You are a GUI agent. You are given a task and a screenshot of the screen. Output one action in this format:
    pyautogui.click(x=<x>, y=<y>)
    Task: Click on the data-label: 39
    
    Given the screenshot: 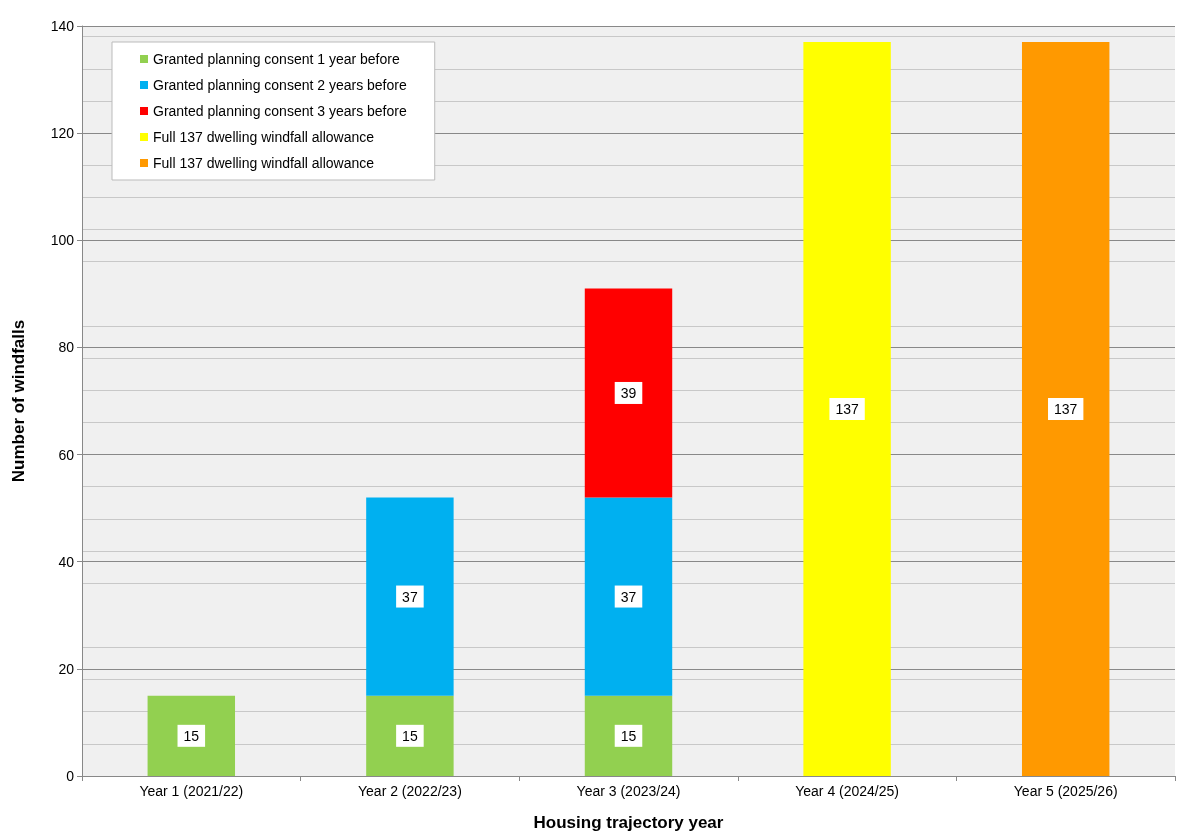 What is the action you would take?
    pyautogui.click(x=628, y=392)
    